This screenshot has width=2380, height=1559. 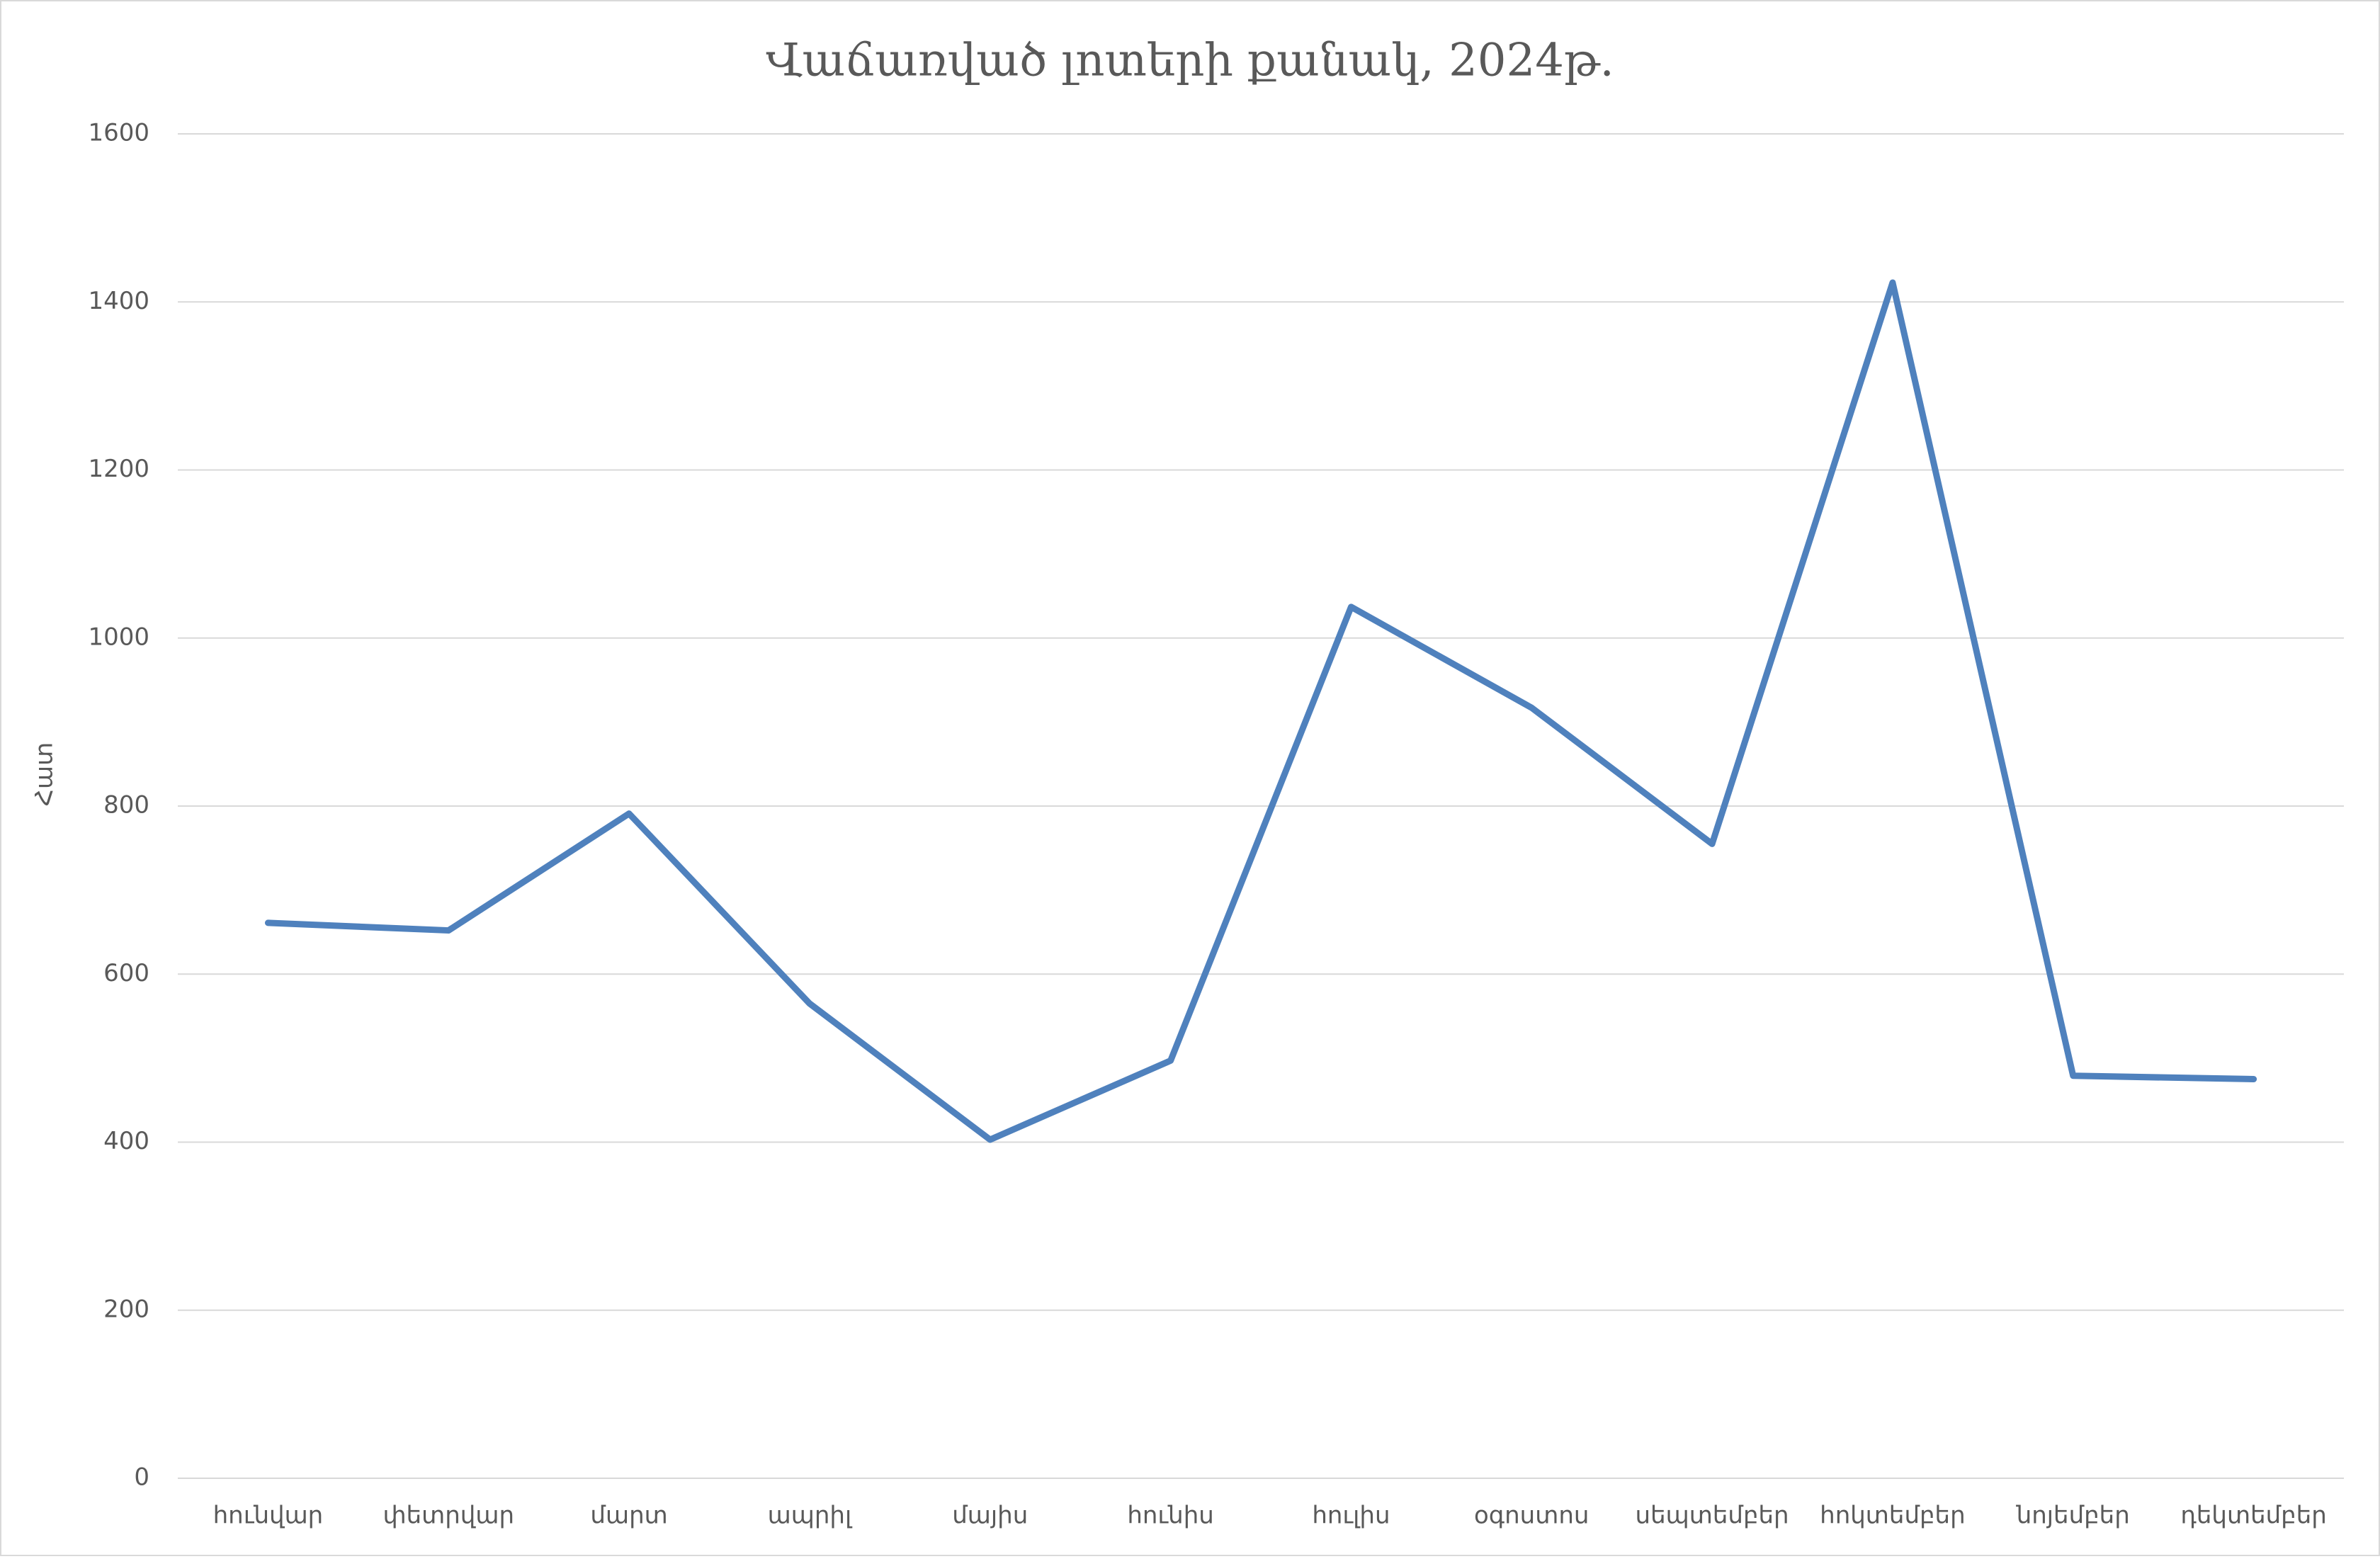 What do you see at coordinates (126, 973) in the screenshot?
I see `y-tick-label: 600` at bounding box center [126, 973].